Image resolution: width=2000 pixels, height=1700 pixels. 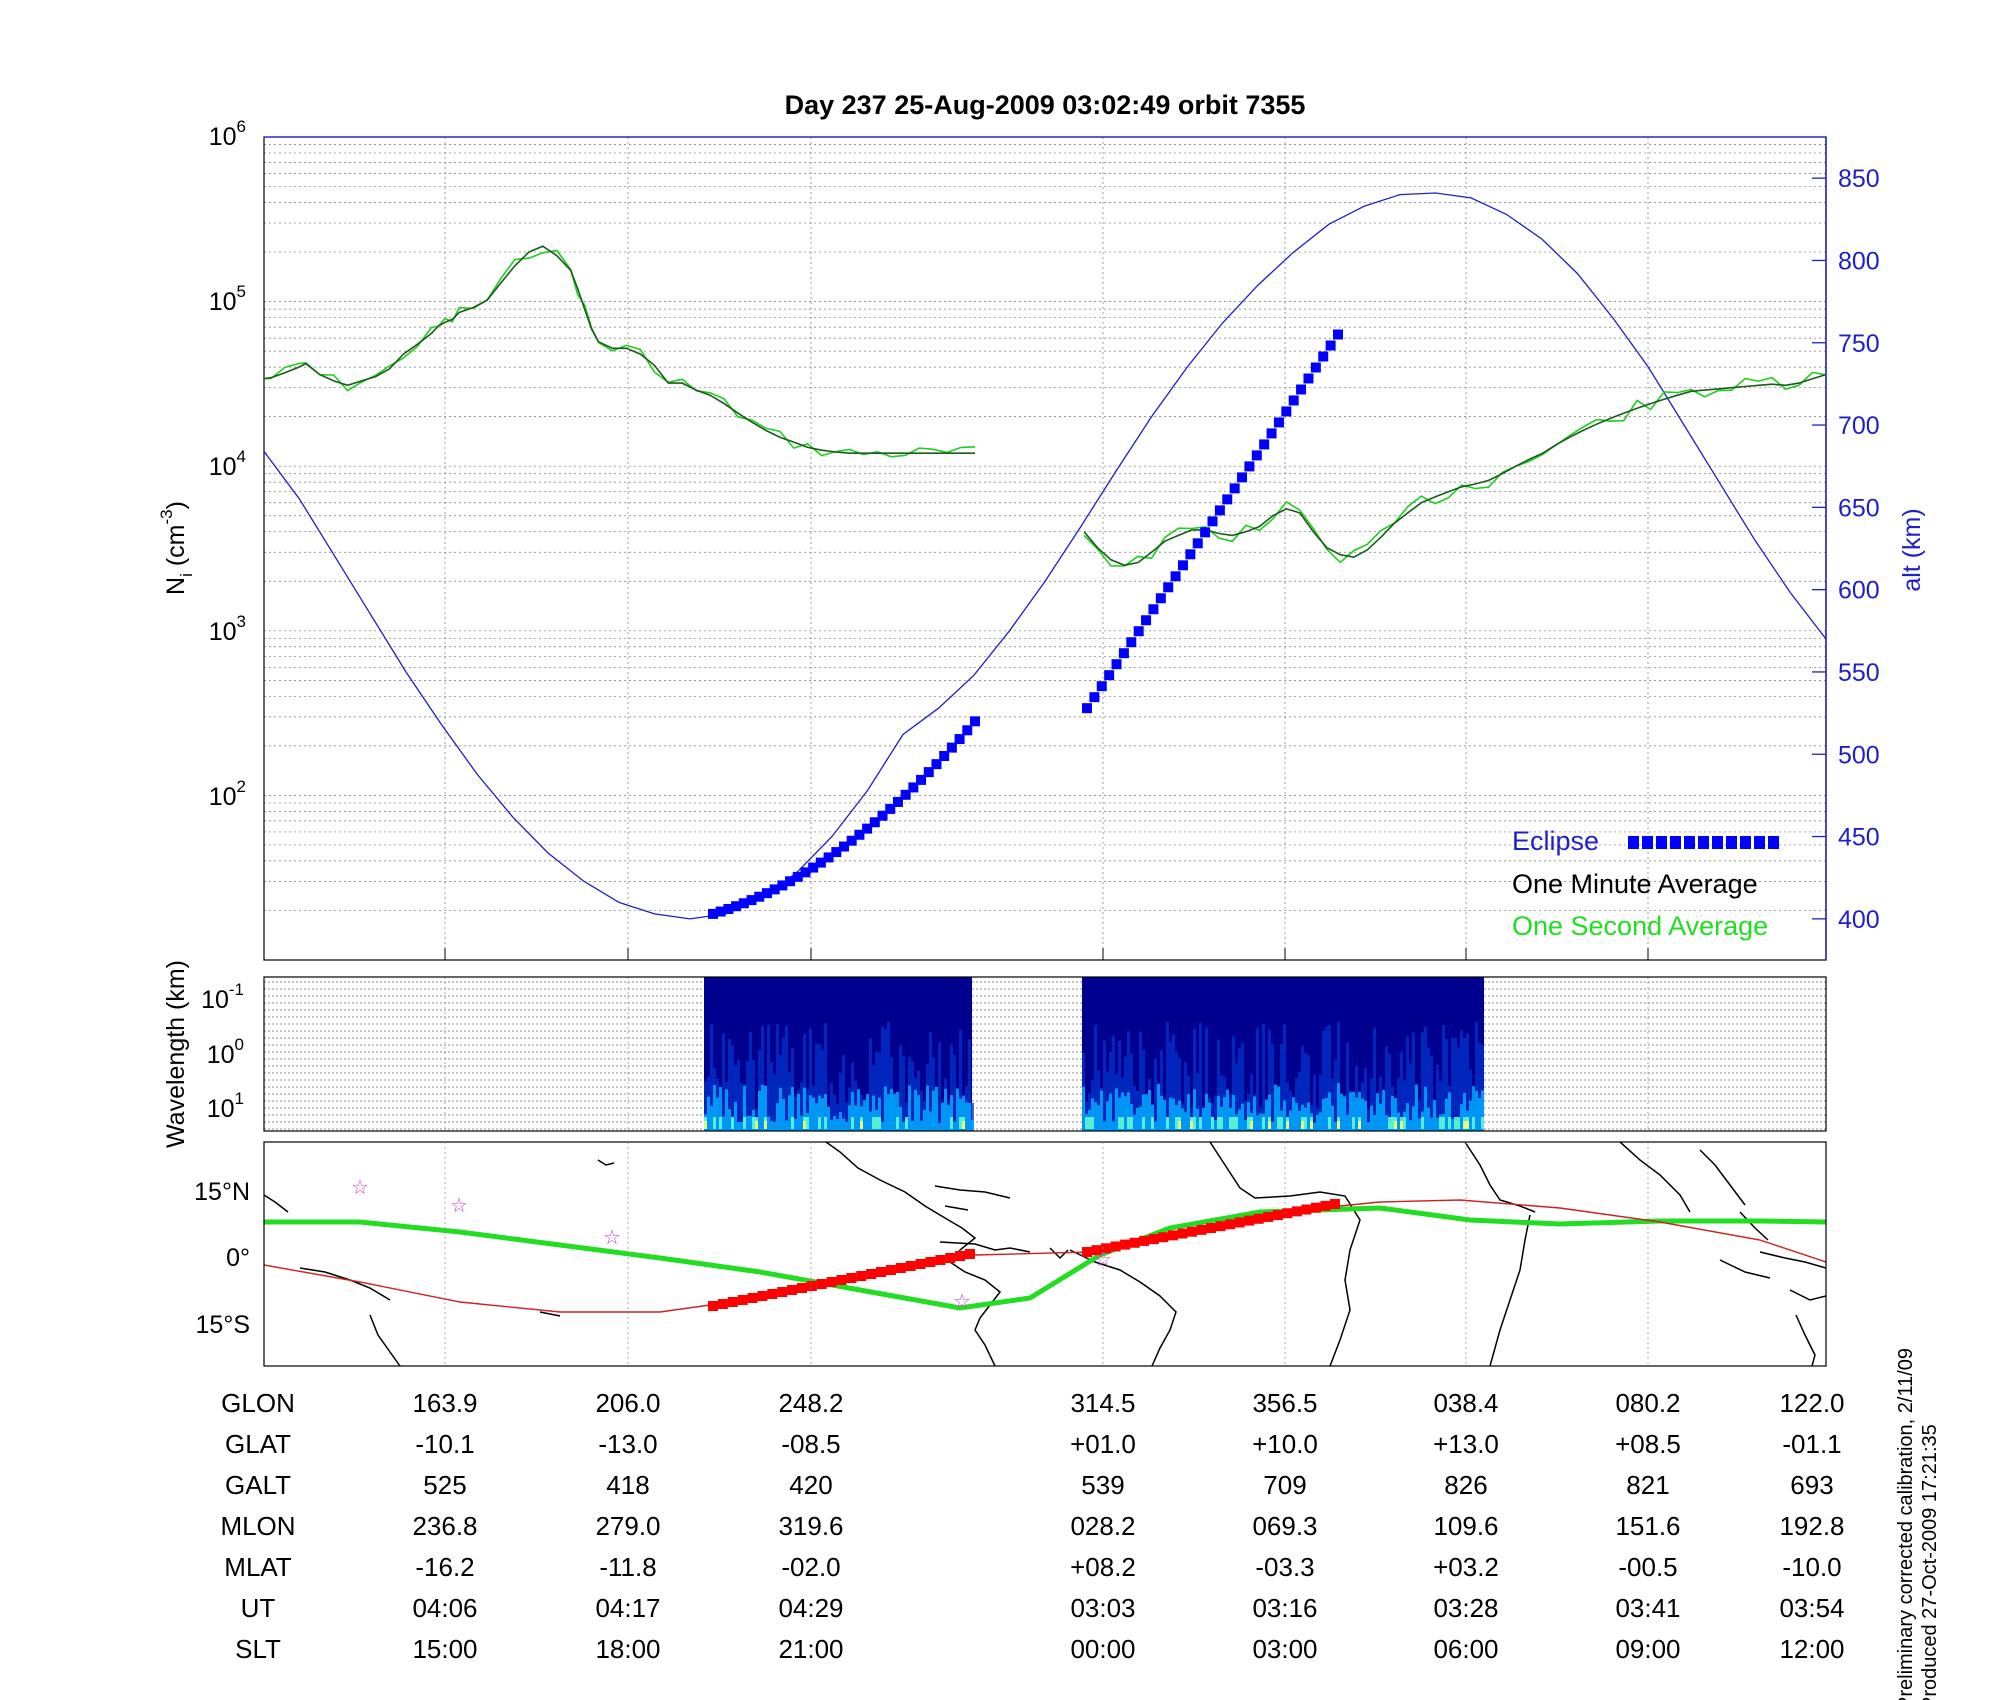 What do you see at coordinates (222, 1258) in the screenshot?
I see `map-yticks: 15°N 0° 15°S` at bounding box center [222, 1258].